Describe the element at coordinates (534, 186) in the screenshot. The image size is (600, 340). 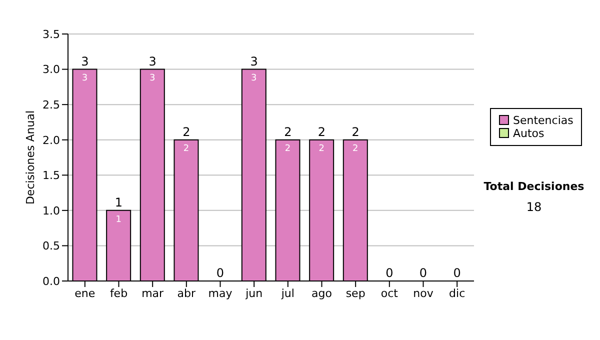
I see `text: Total Decisiones` at that location.